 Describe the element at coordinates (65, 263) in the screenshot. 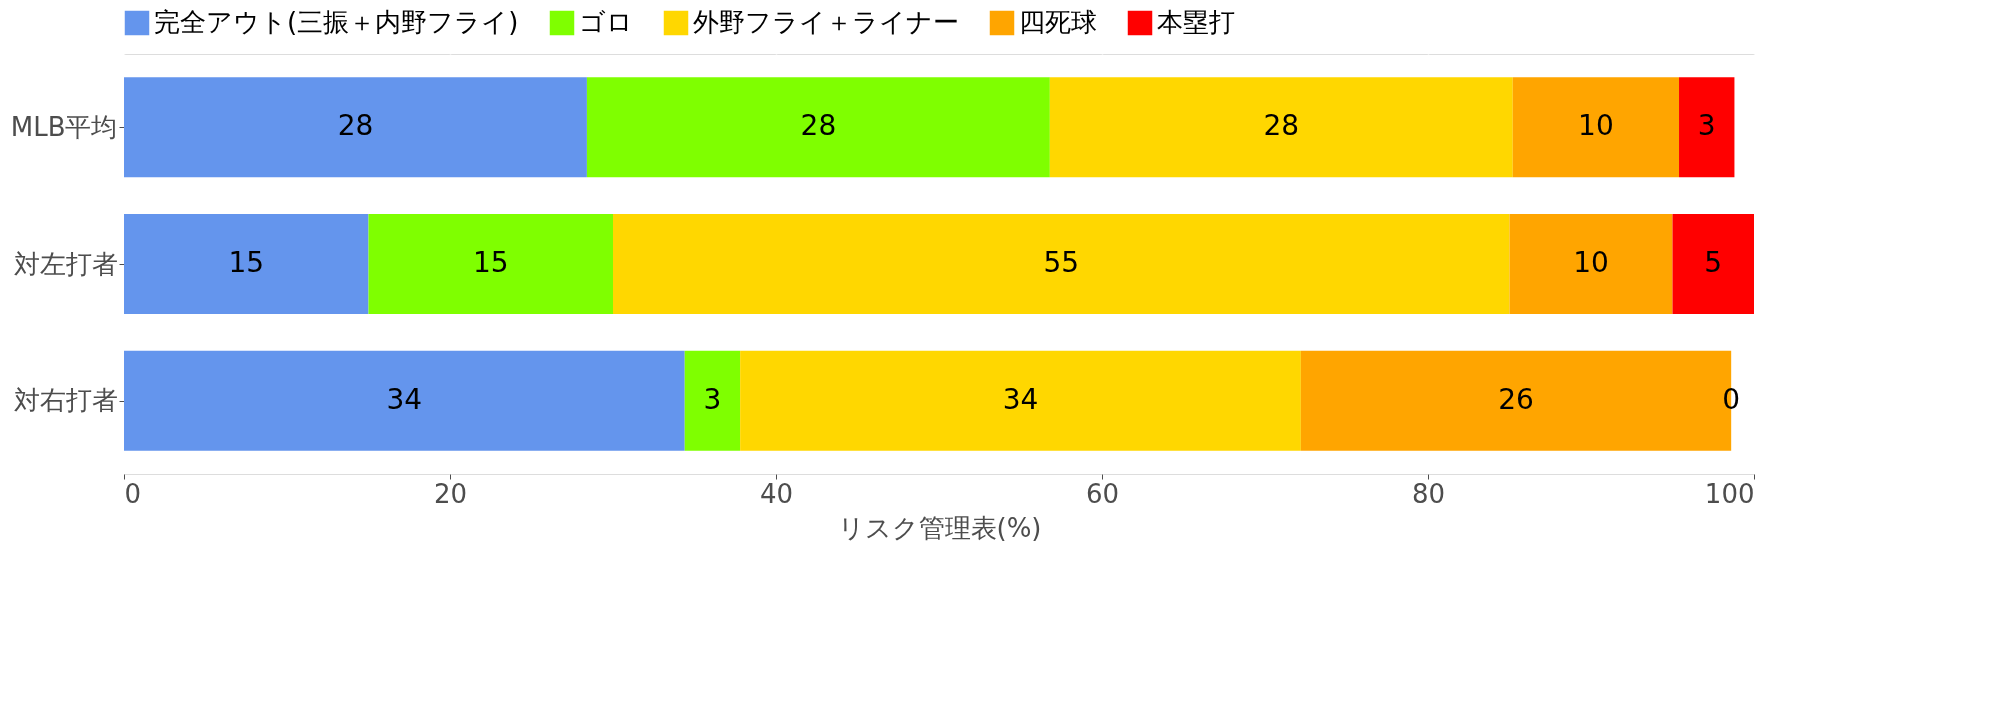

I see `y-tick-label: 対左打者` at that location.